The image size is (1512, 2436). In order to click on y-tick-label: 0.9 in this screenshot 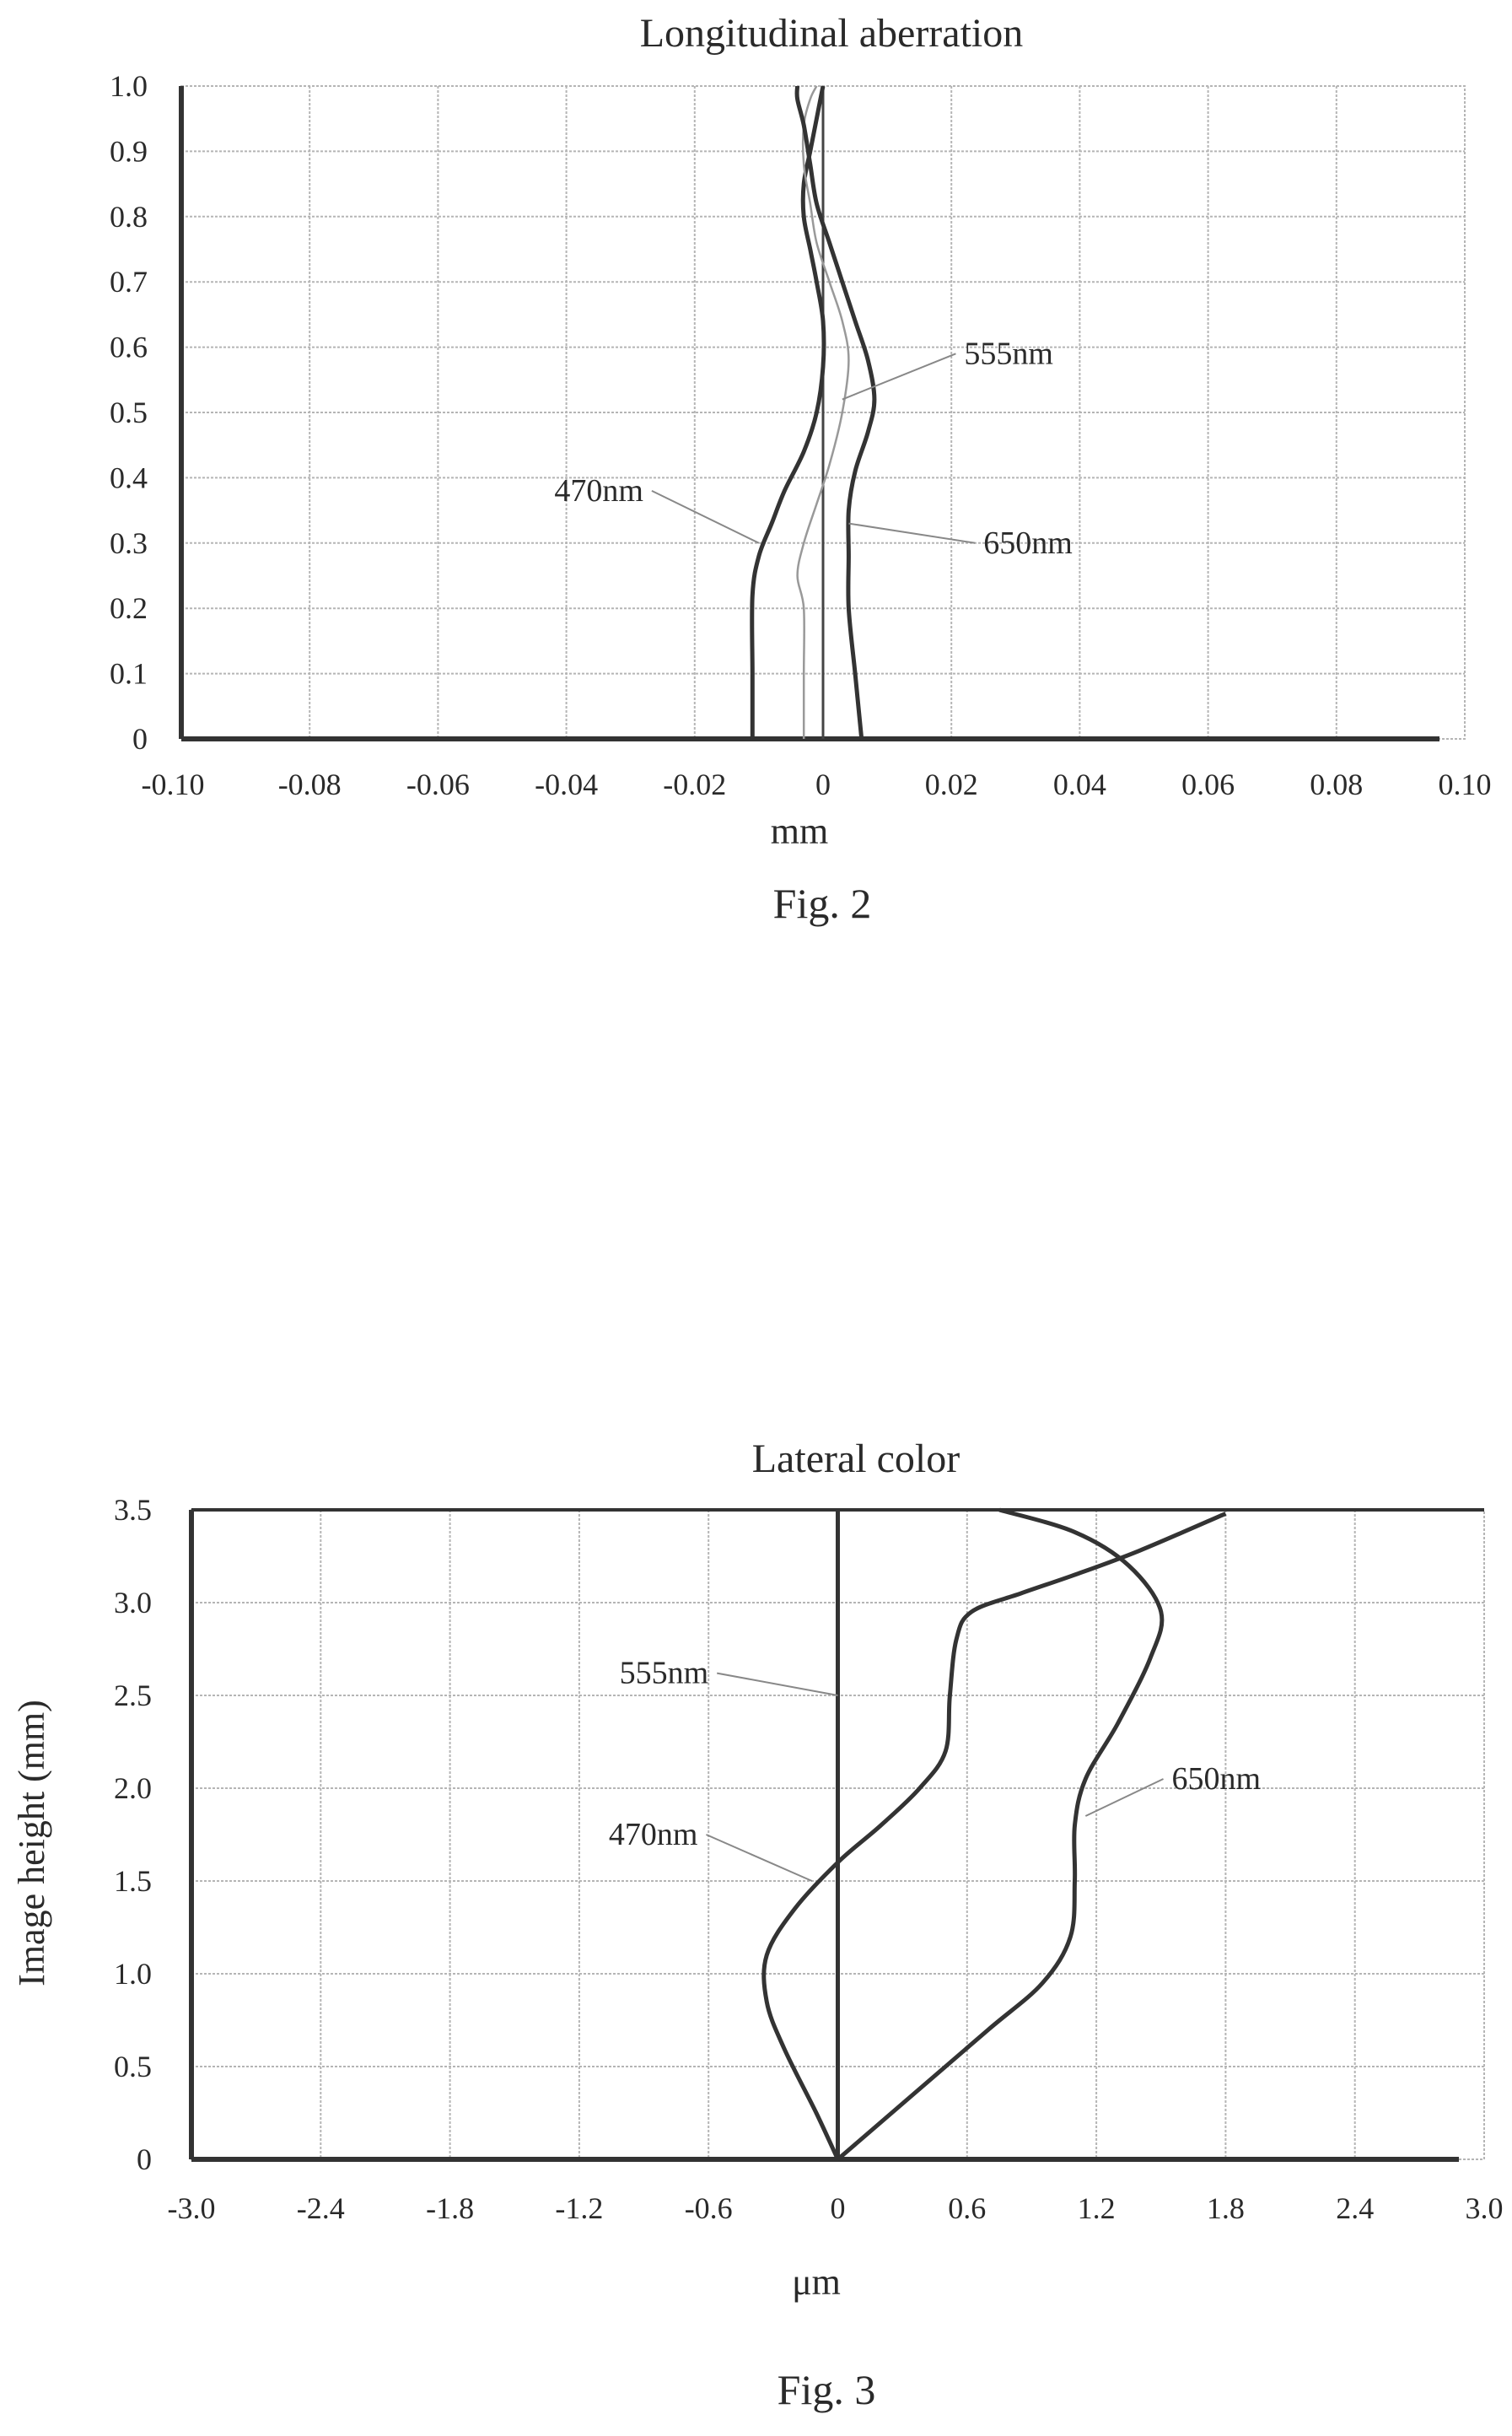, I will do `click(129, 151)`.